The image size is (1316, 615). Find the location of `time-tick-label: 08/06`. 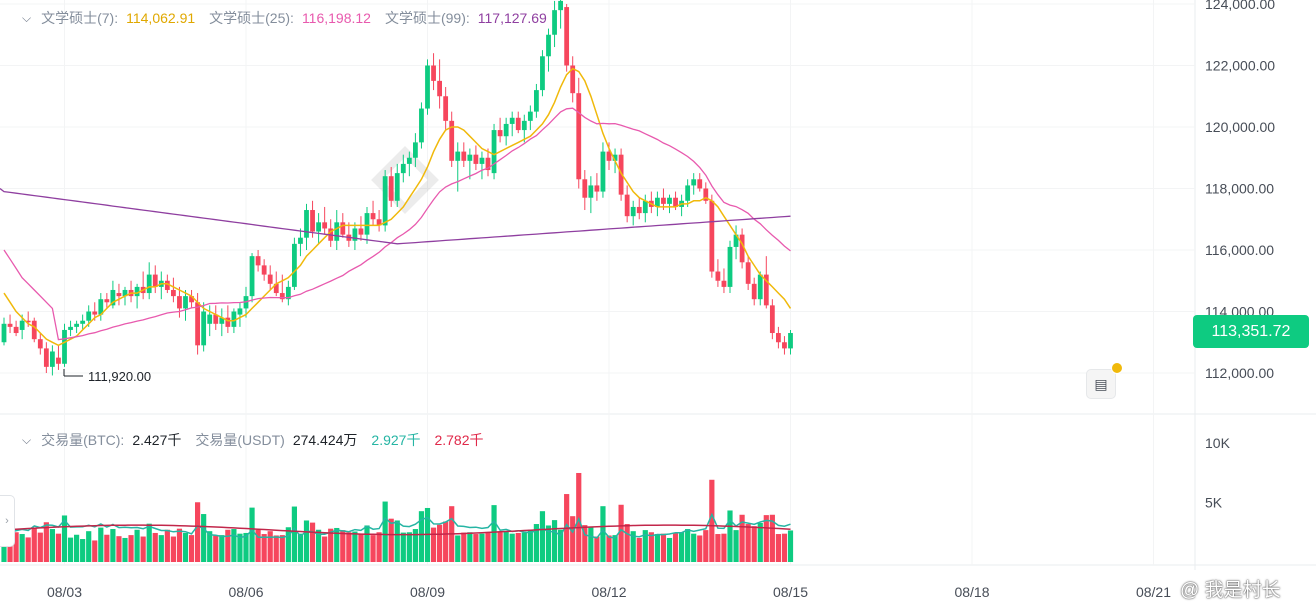

time-tick-label: 08/06 is located at coordinates (245, 592).